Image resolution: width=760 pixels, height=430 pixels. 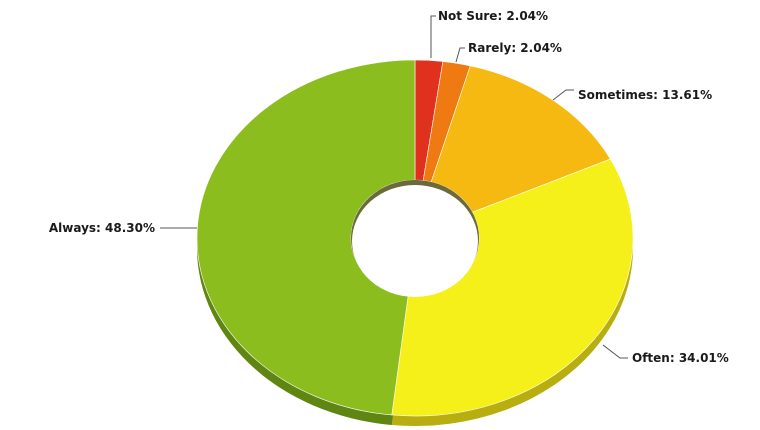 I want to click on slice-label-rarely: Rarely: 2.04%, so click(x=515, y=48).